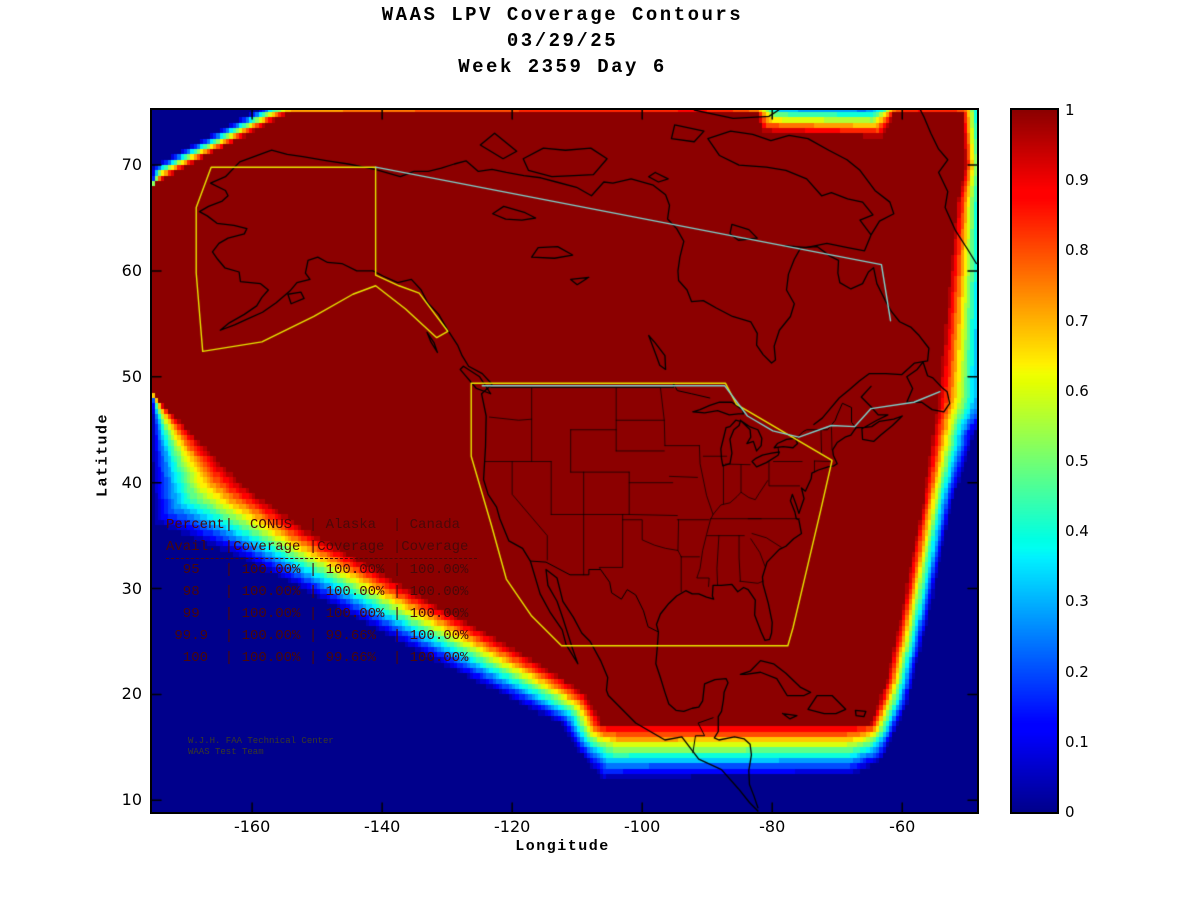 This screenshot has height=900, width=1200. What do you see at coordinates (131, 376) in the screenshot?
I see `y-tick-label: 50` at bounding box center [131, 376].